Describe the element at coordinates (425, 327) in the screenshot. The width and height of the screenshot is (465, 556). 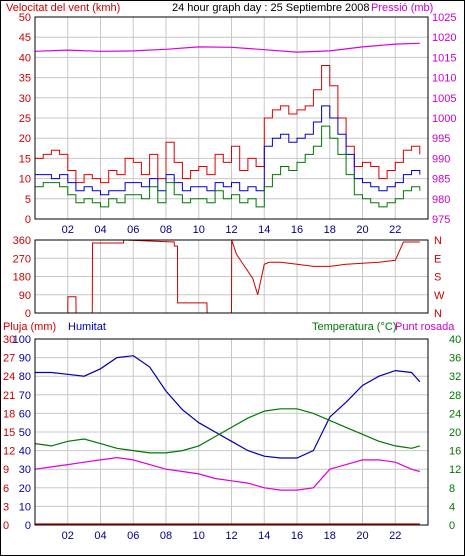
I see `dewpoint-label: Punt rosada` at that location.